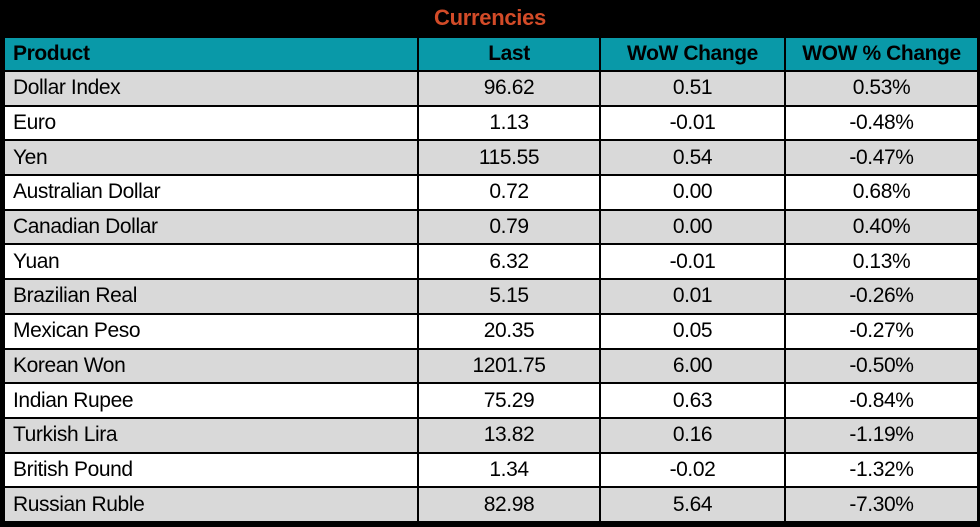 The image size is (980, 527). What do you see at coordinates (692, 296) in the screenshot?
I see `wow-change-cell: 0.01` at bounding box center [692, 296].